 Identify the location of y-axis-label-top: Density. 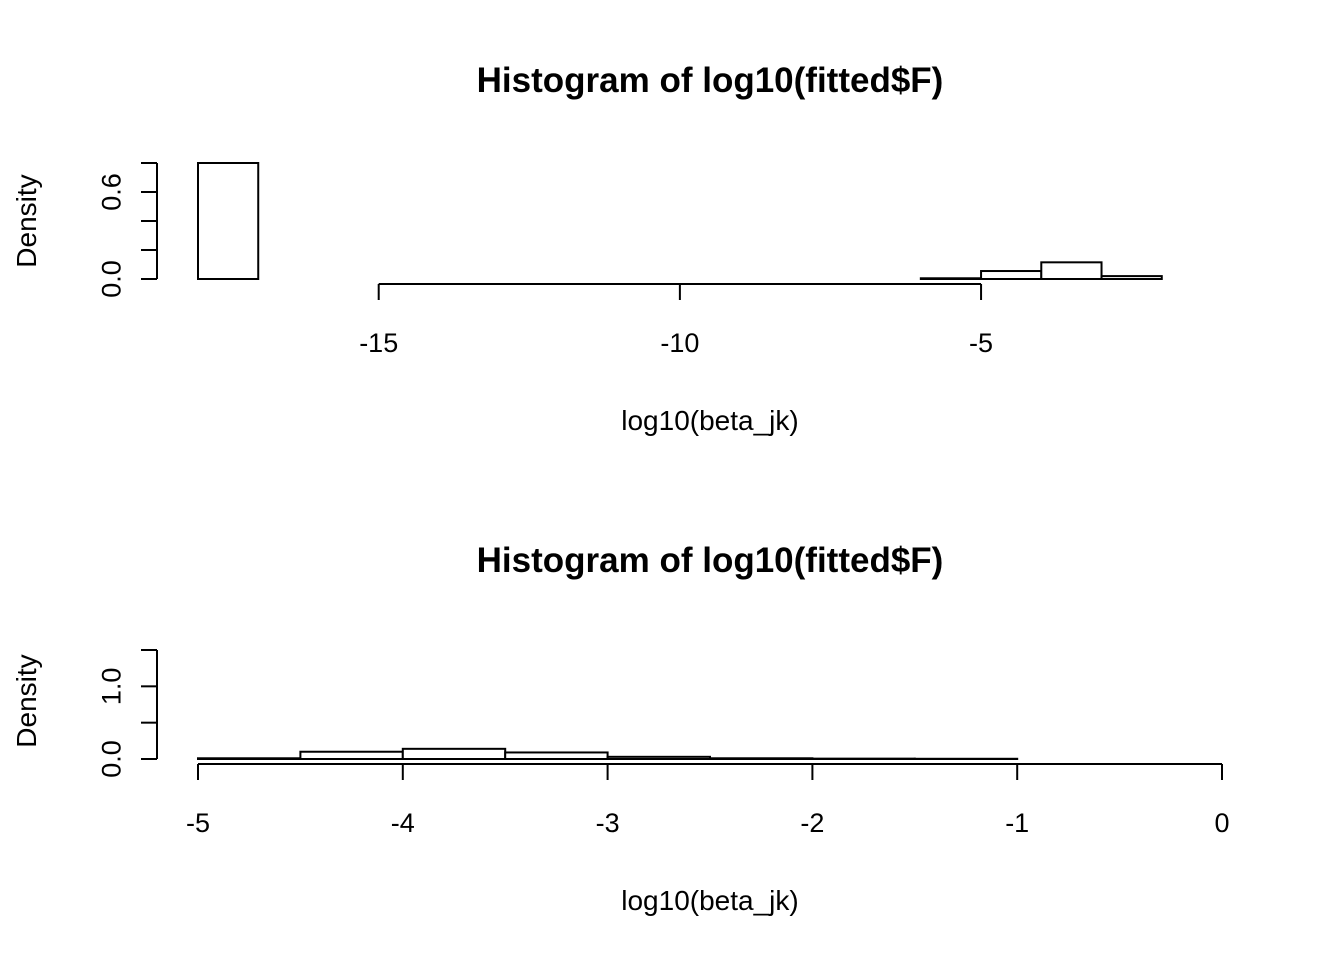
(26, 220).